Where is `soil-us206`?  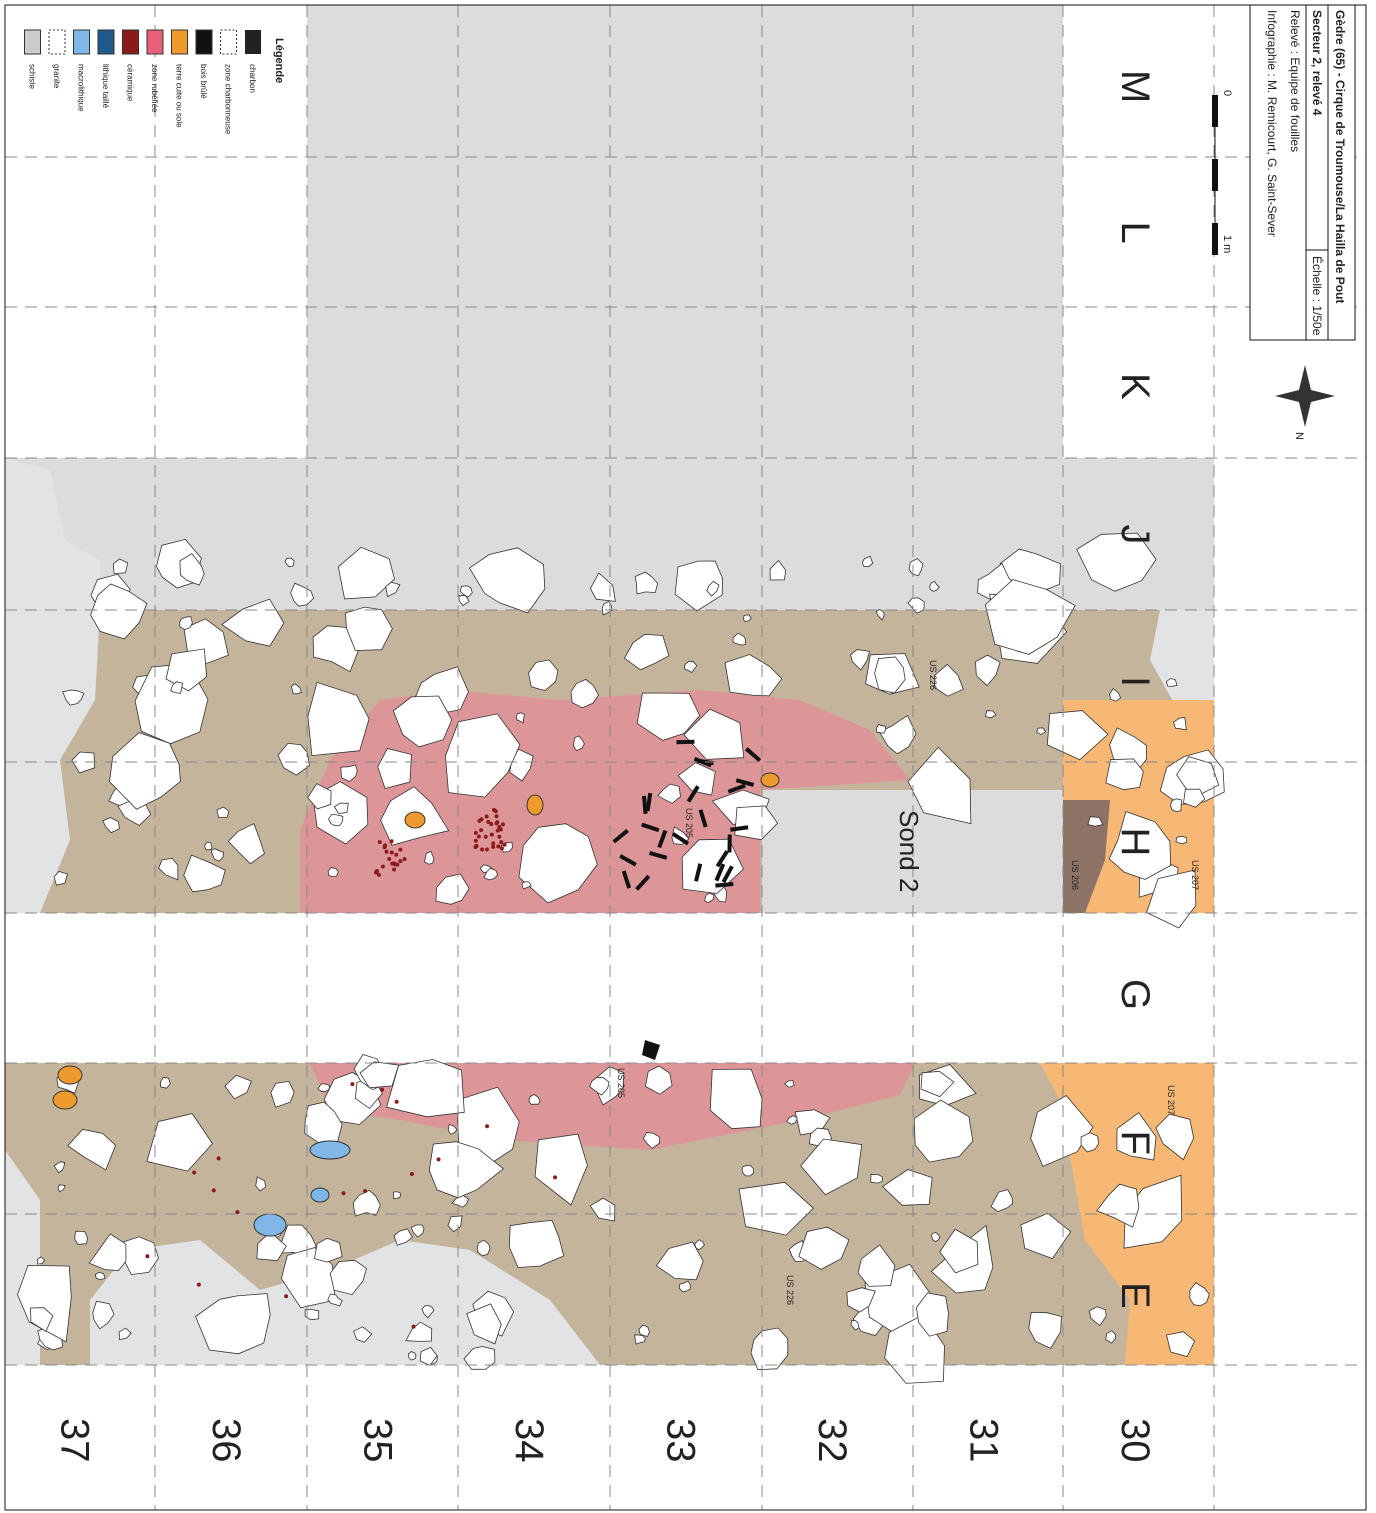
soil-us206 is located at coordinates (1086, 856).